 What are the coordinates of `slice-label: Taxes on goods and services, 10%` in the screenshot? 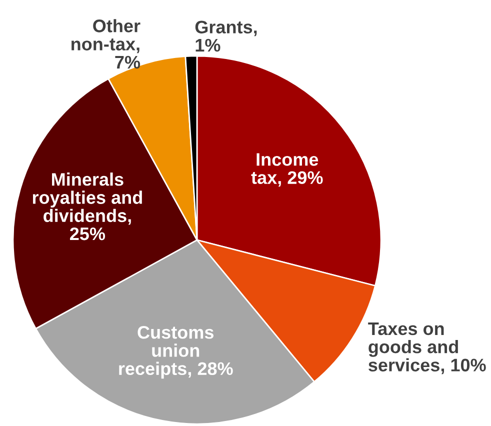 It's located at (427, 348).